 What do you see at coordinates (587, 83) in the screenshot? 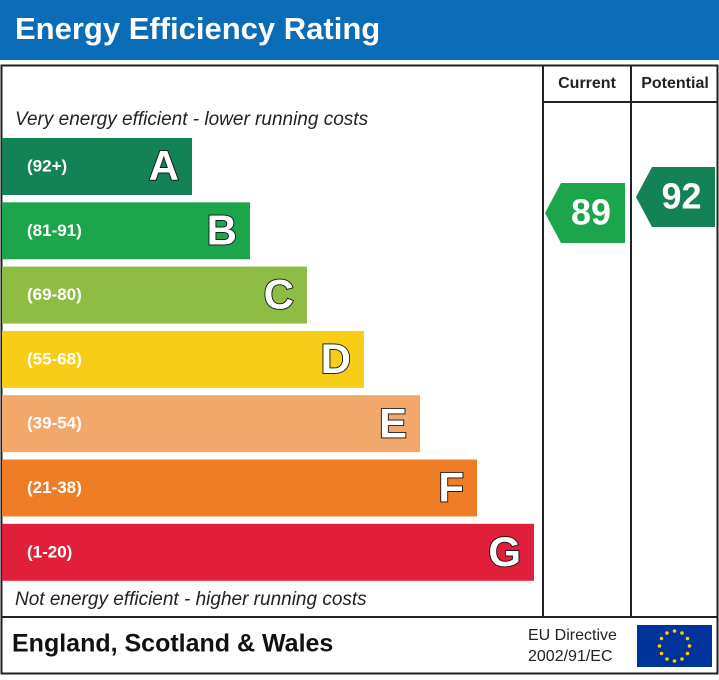
I see `current-header: Current` at bounding box center [587, 83].